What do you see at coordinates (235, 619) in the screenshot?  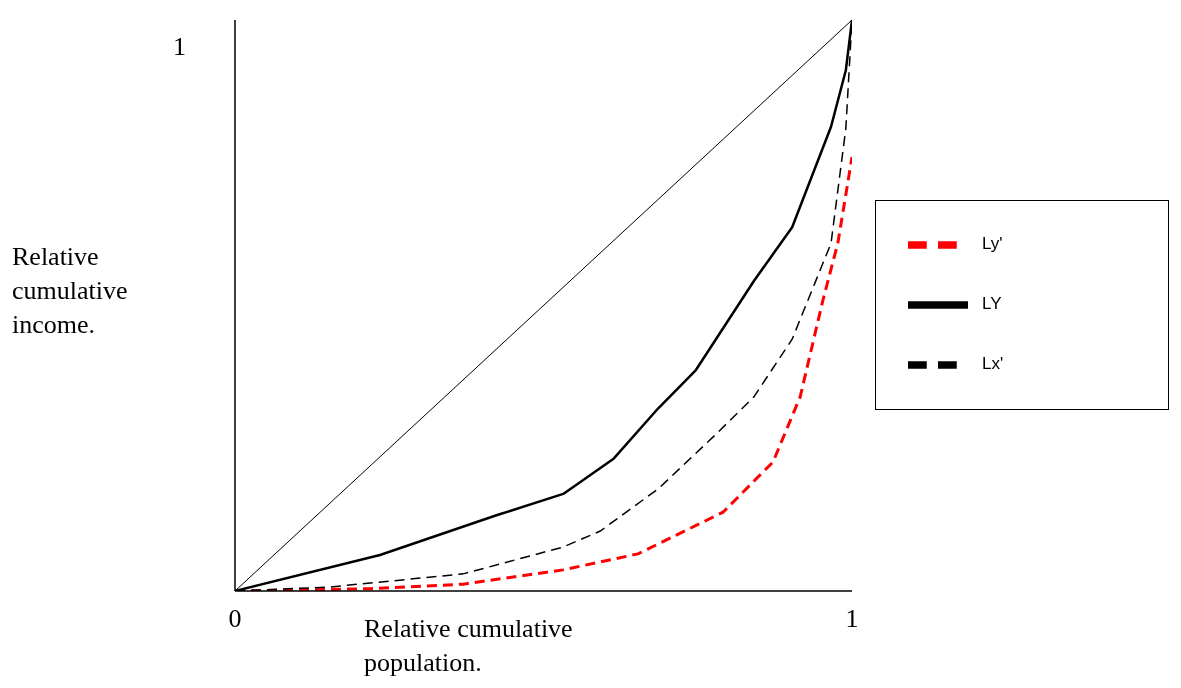 I see `x-tick-label: 0` at bounding box center [235, 619].